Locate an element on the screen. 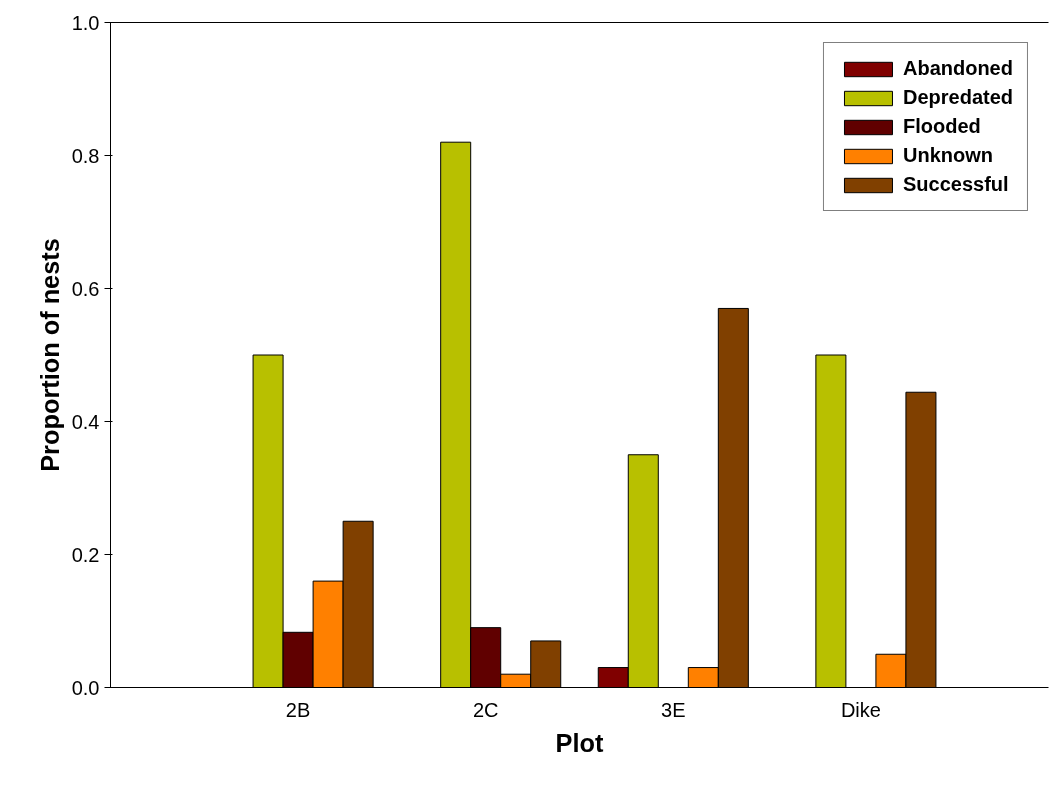 This screenshot has width=1052, height=787. legend-label: Abandoned is located at coordinates (957, 68).